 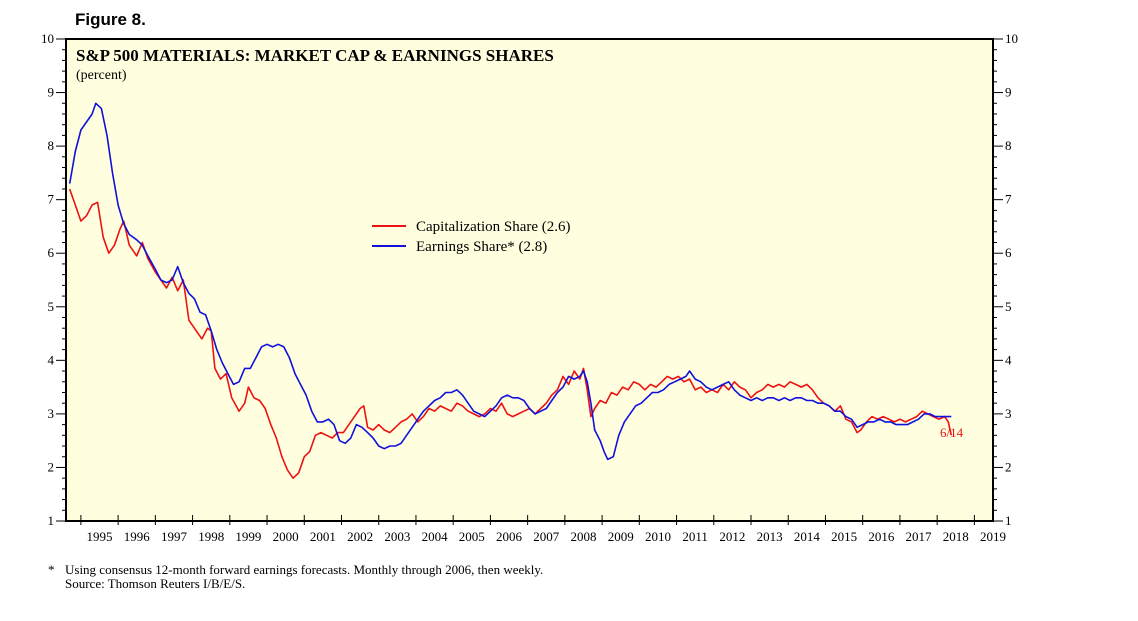 I want to click on x-tick-label: 2000, so click(x=286, y=536).